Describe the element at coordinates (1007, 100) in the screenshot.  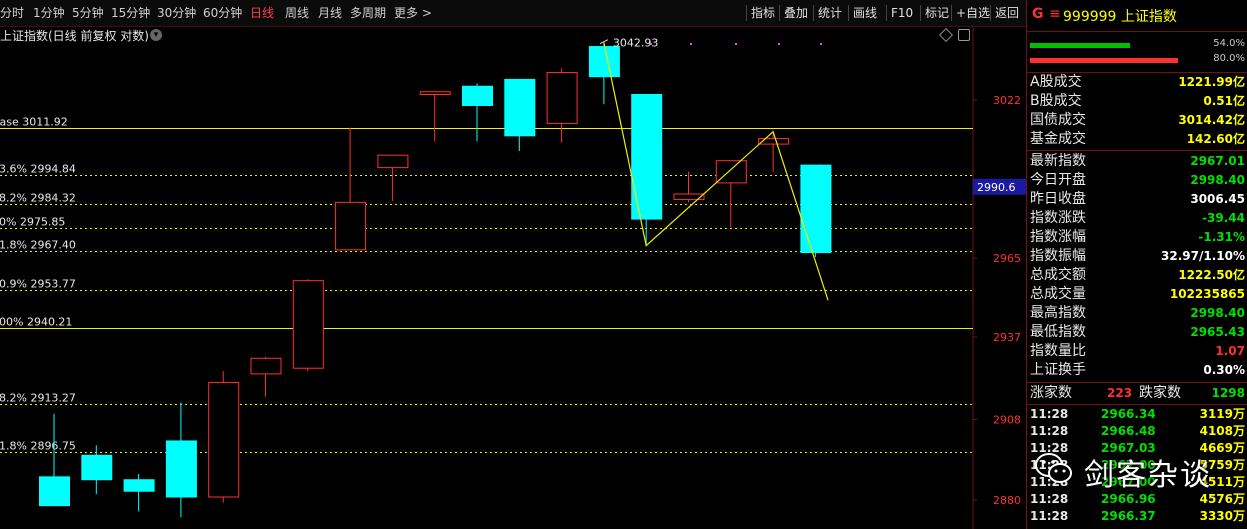
I see `price-axis-label: 3022` at that location.